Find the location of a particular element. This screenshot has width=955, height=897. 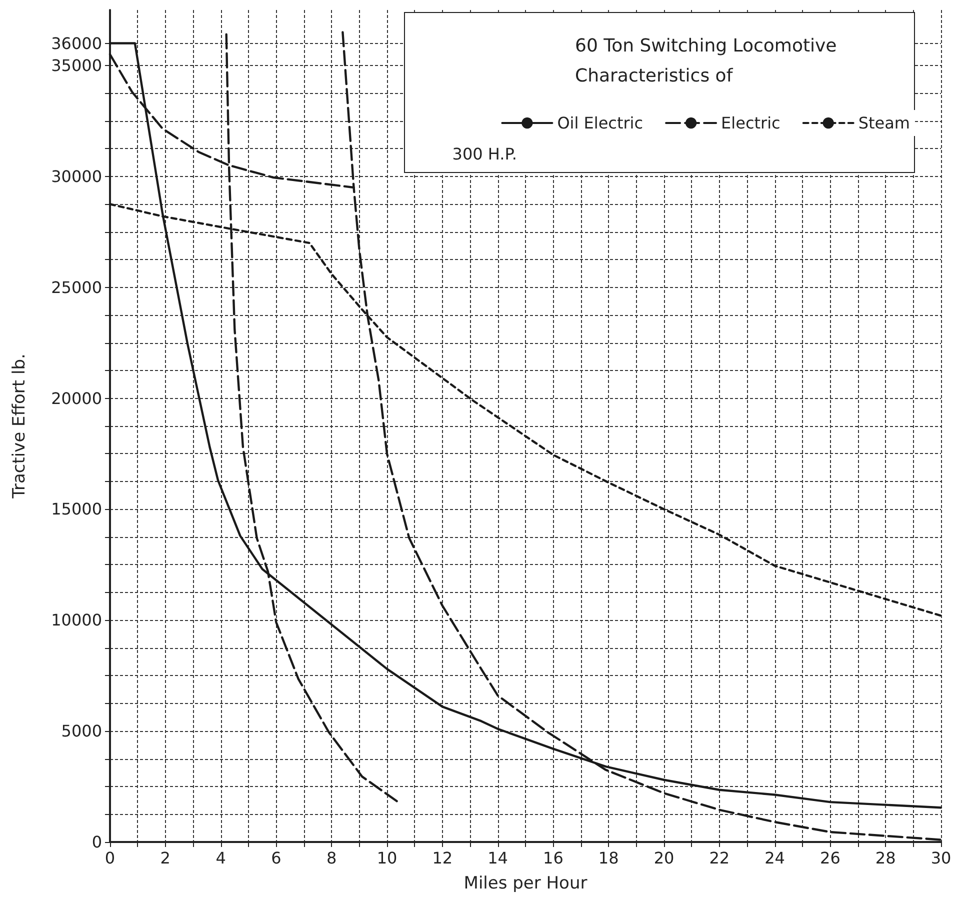

x-tick-label: 16 is located at coordinates (553, 858).